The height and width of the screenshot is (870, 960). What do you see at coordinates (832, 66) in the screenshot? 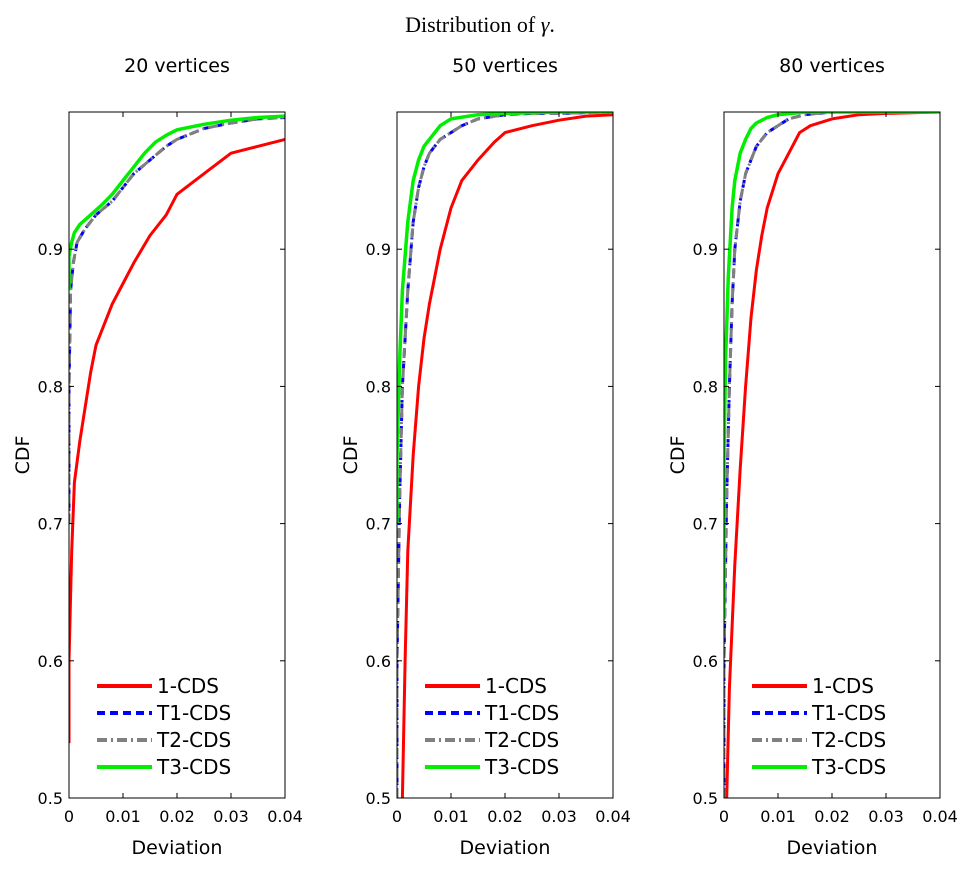
I see `panel-title: 80 vertices` at bounding box center [832, 66].